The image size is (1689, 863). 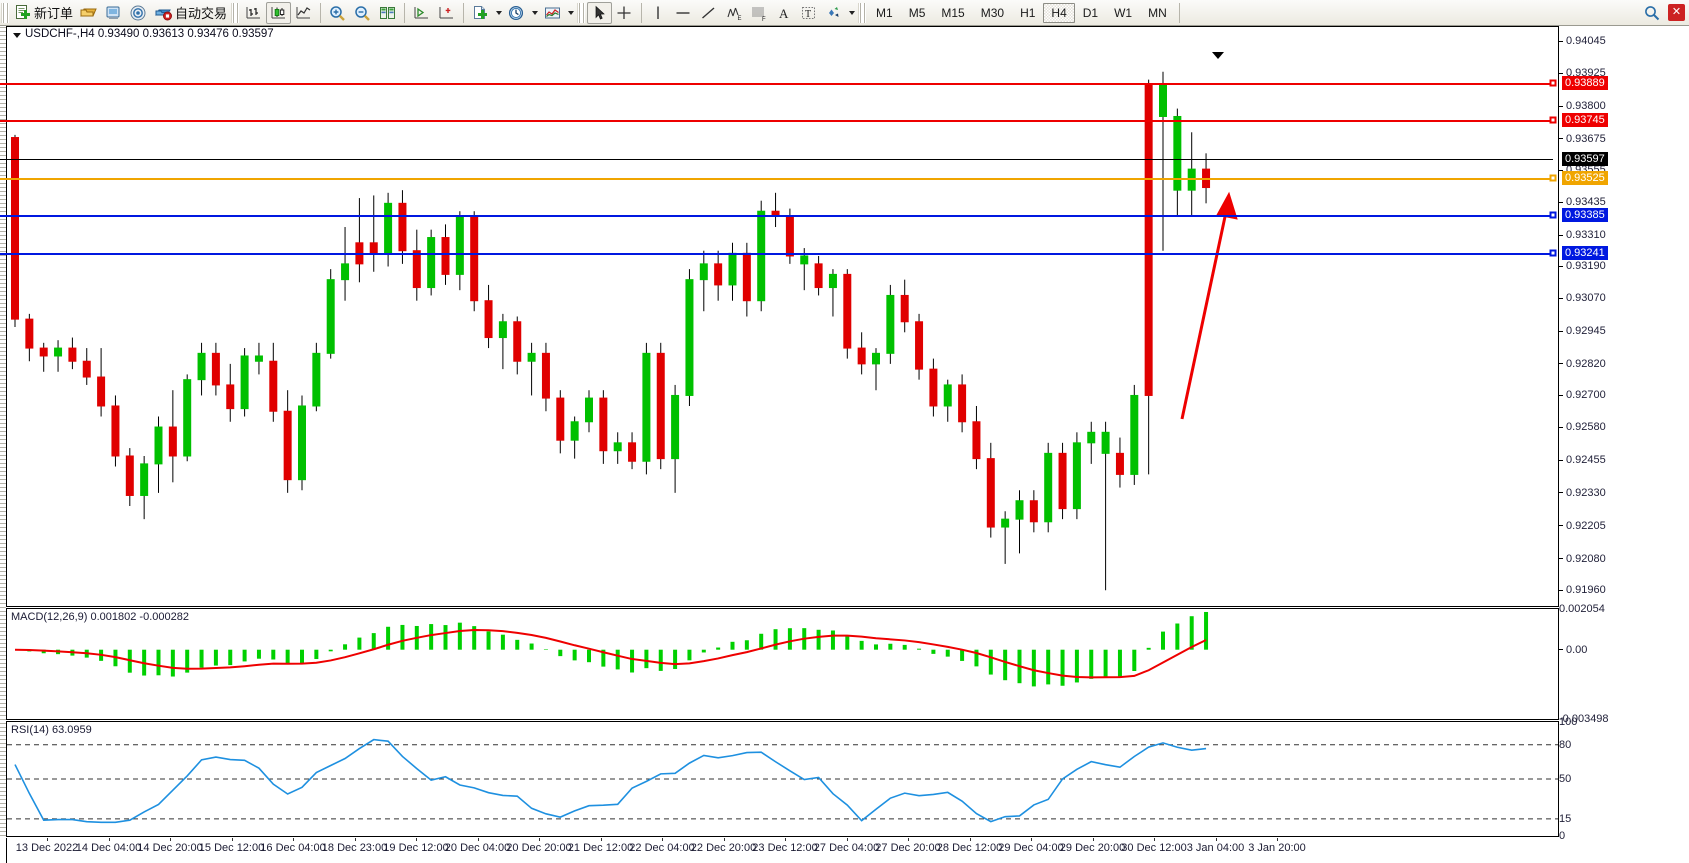 What do you see at coordinates (113, 13) in the screenshot?
I see `publisher-button` at bounding box center [113, 13].